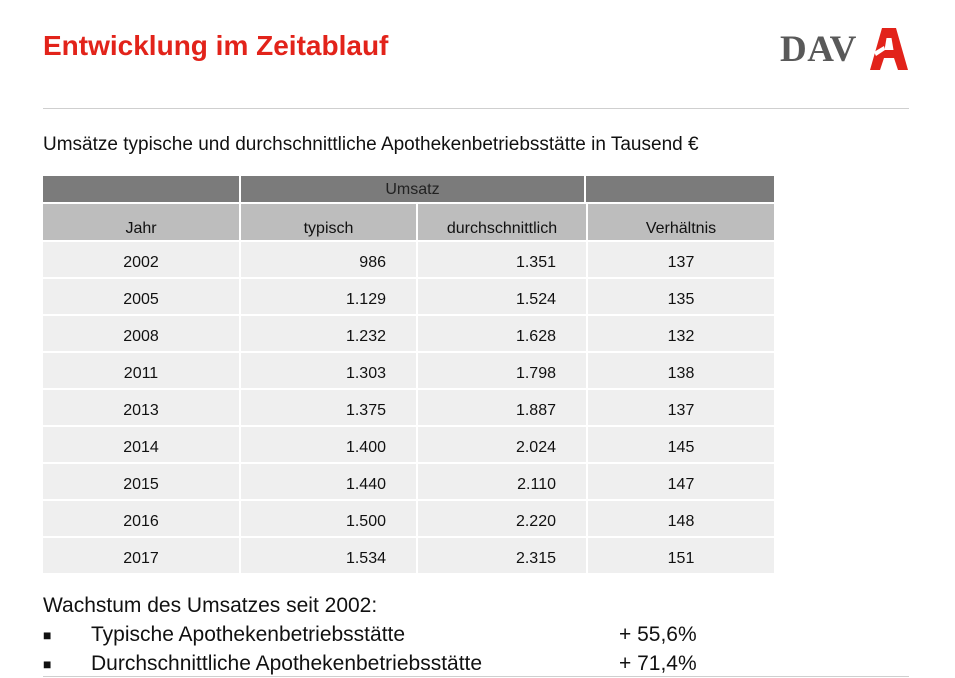  What do you see at coordinates (327, 443) in the screenshot?
I see `cell-typisch: 1.400` at bounding box center [327, 443].